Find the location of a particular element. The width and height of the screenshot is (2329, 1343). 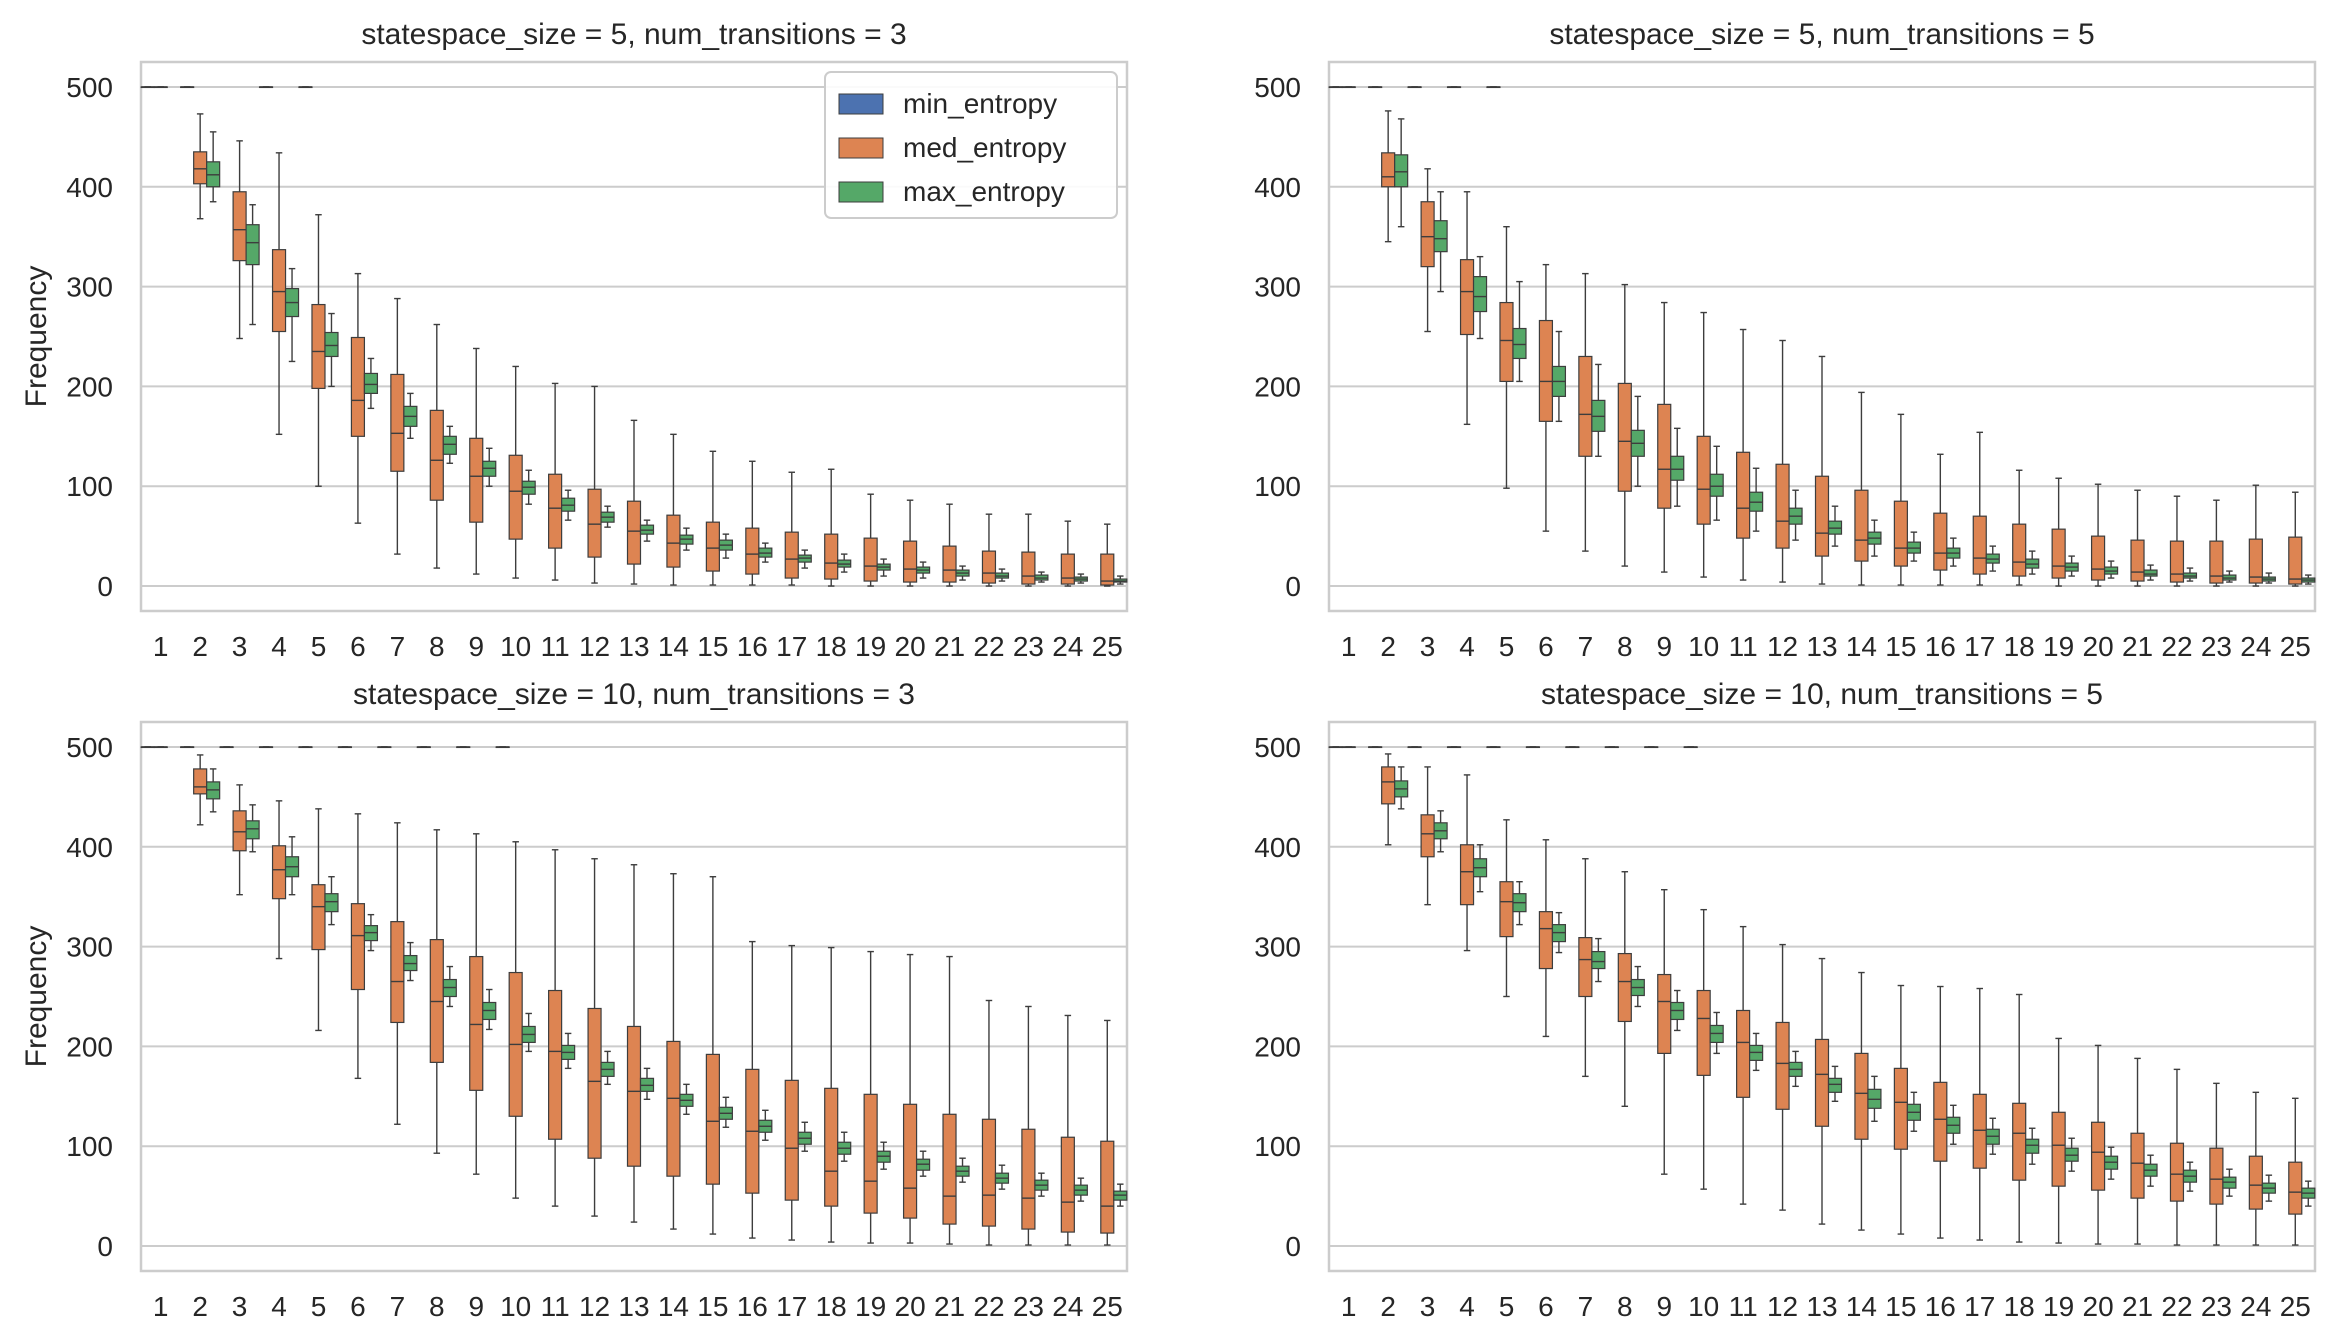

x-tick-label: 15 is located at coordinates (712, 646).